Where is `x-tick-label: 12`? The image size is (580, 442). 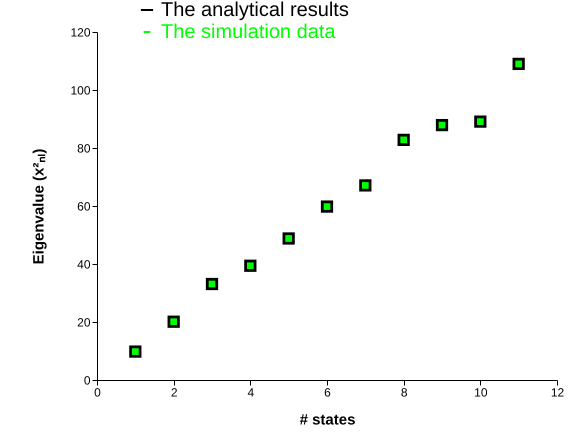 x-tick-label: 12 is located at coordinates (557, 393).